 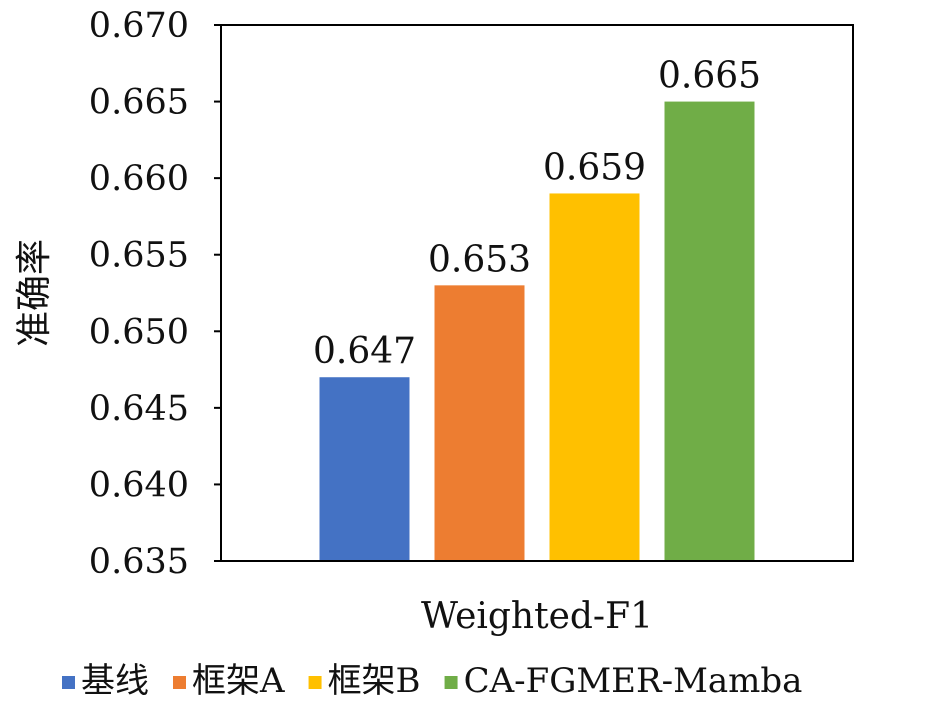 What do you see at coordinates (139, 485) in the screenshot?
I see `y-tick-label: 0.640` at bounding box center [139, 485].